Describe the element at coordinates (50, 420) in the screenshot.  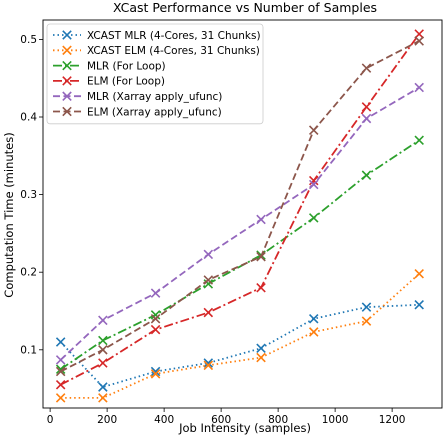
I see `x-tick-label: 0` at that location.